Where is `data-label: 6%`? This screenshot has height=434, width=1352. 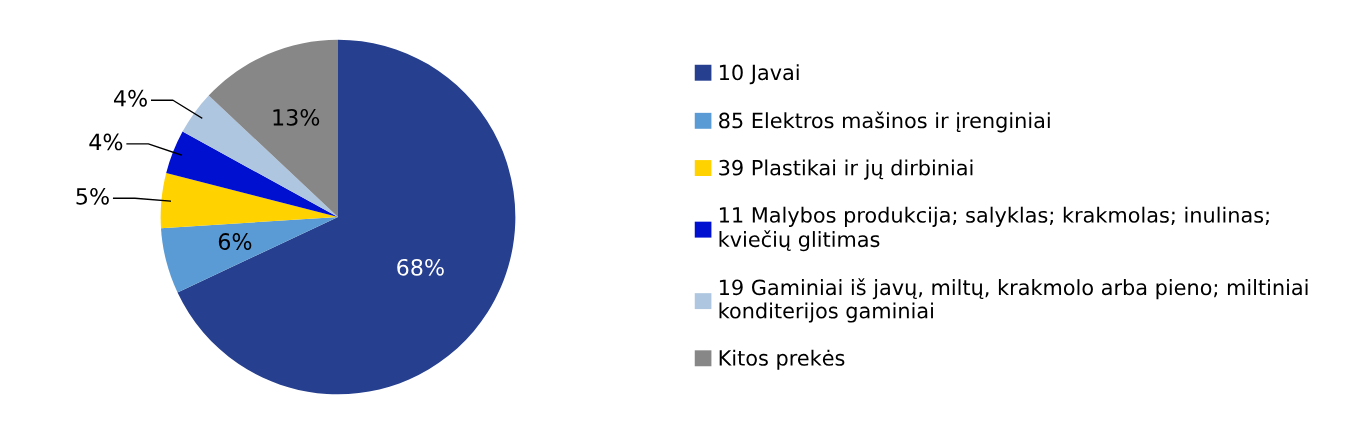 data-label: 6% is located at coordinates (235, 241).